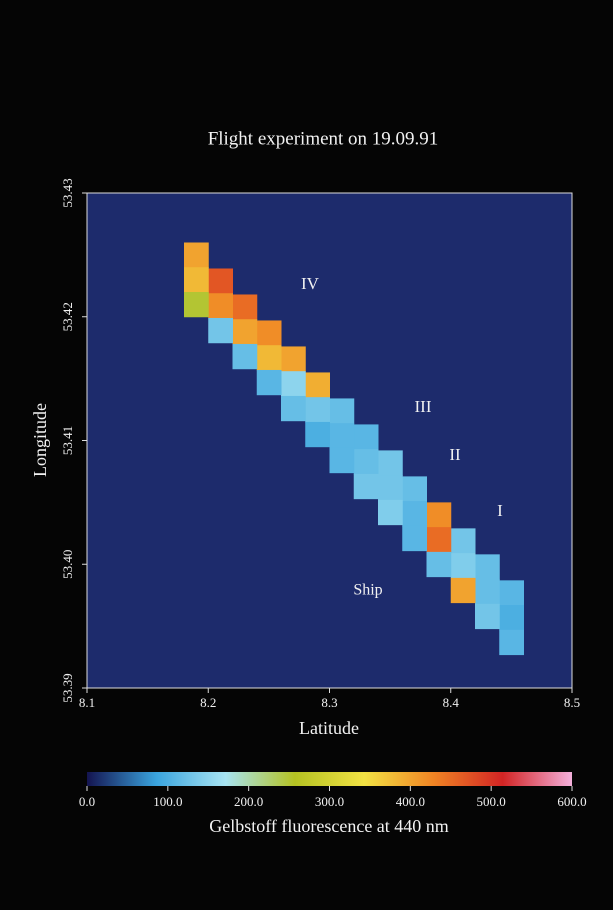 This screenshot has width=613, height=910. Describe the element at coordinates (451, 702) in the screenshot. I see `x-tick-label: 8.4` at that location.